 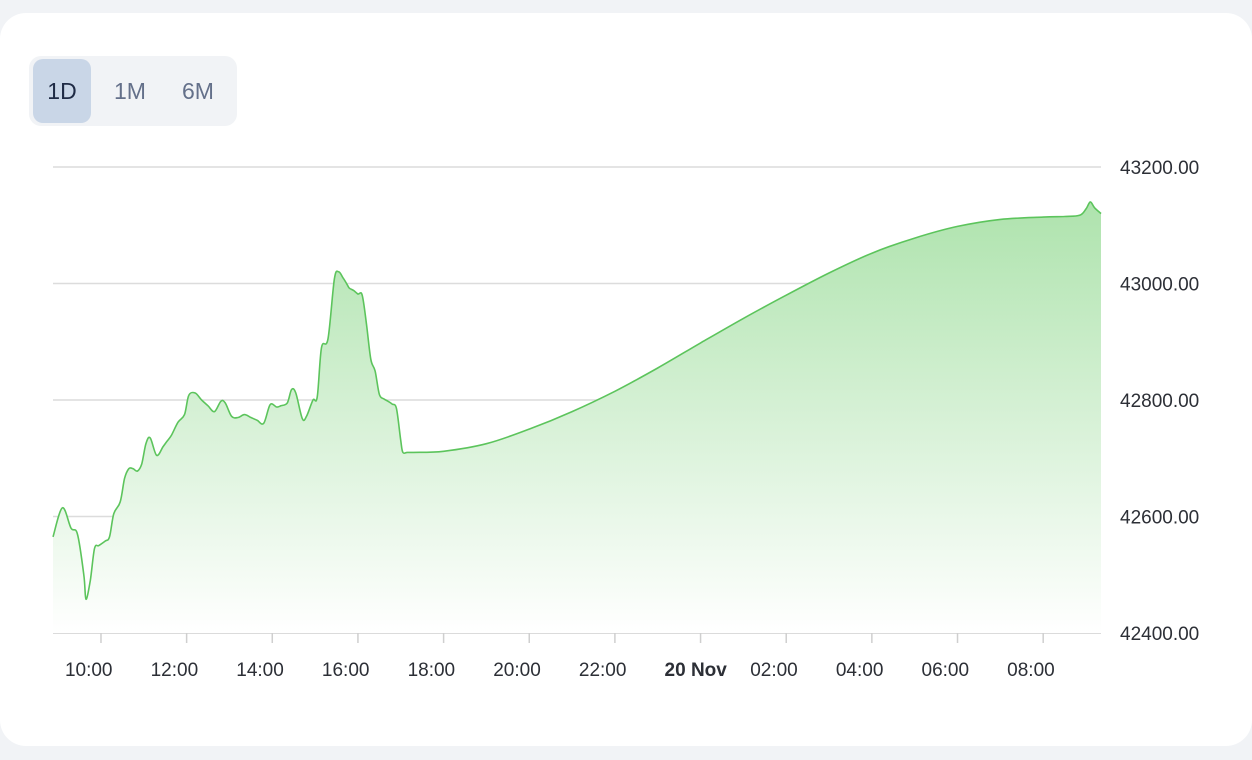 What do you see at coordinates (130, 90) in the screenshot?
I see `range-tab-1m: 1M` at bounding box center [130, 90].